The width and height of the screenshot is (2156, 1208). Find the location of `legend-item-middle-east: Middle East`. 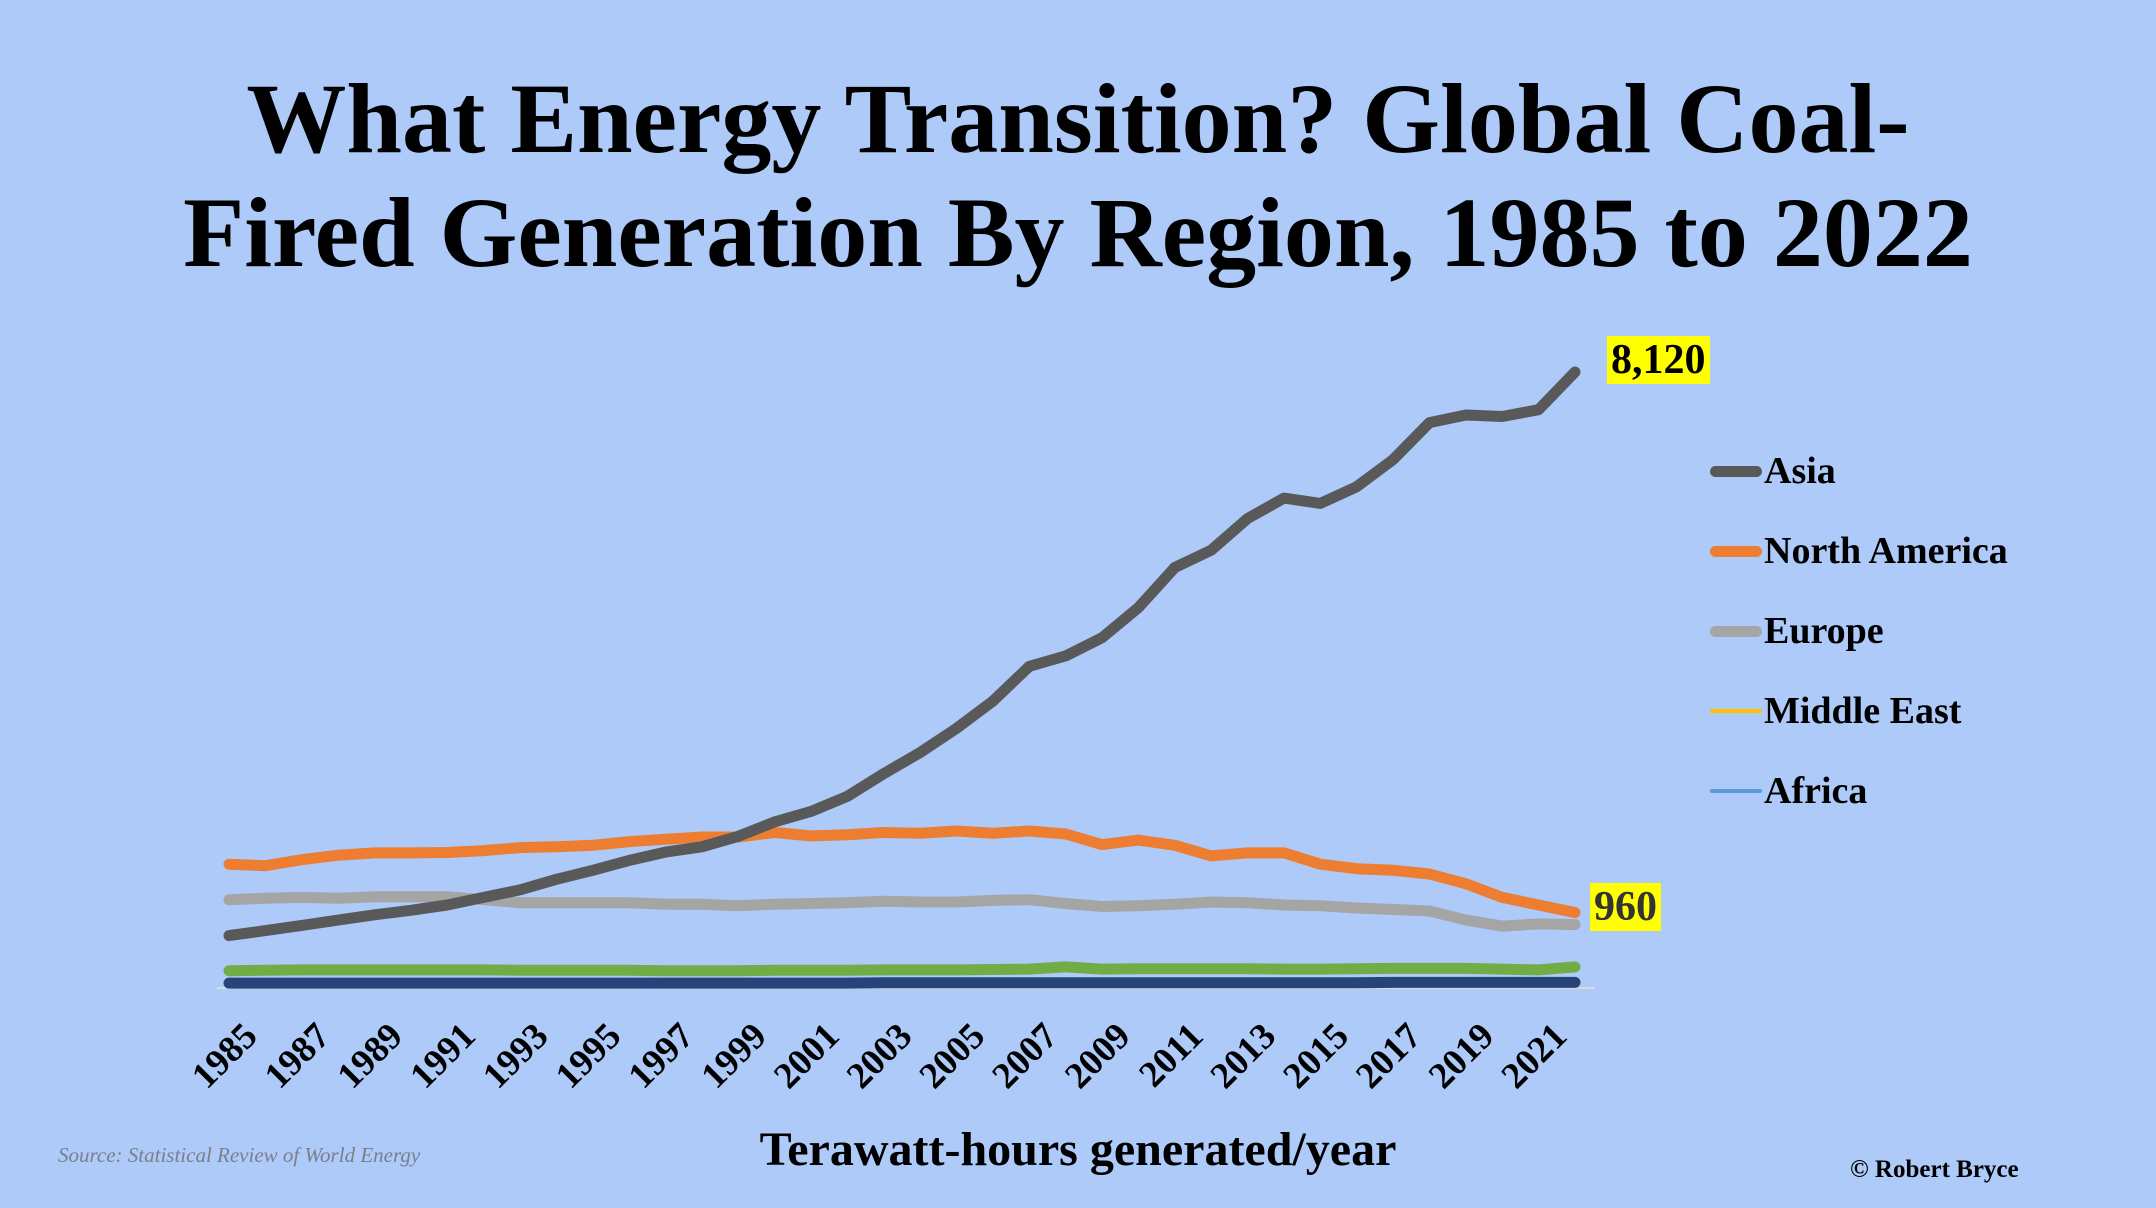

legend-item-middle-east: Middle East is located at coordinates (1835, 711).